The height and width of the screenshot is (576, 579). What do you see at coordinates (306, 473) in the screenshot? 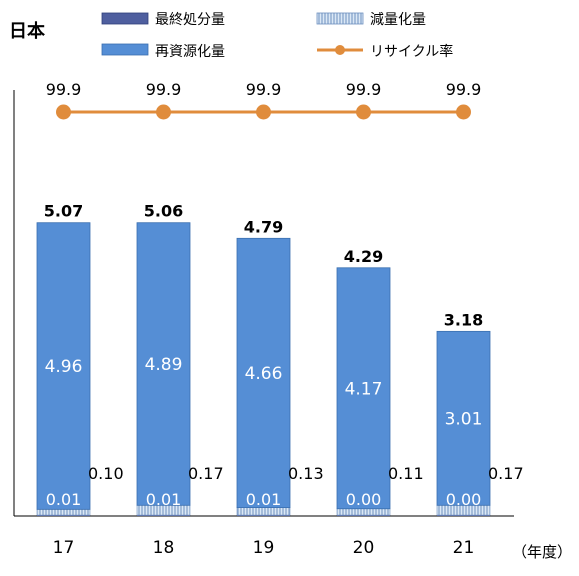
I see `reduction-value-label-19: 0.13` at bounding box center [306, 473].